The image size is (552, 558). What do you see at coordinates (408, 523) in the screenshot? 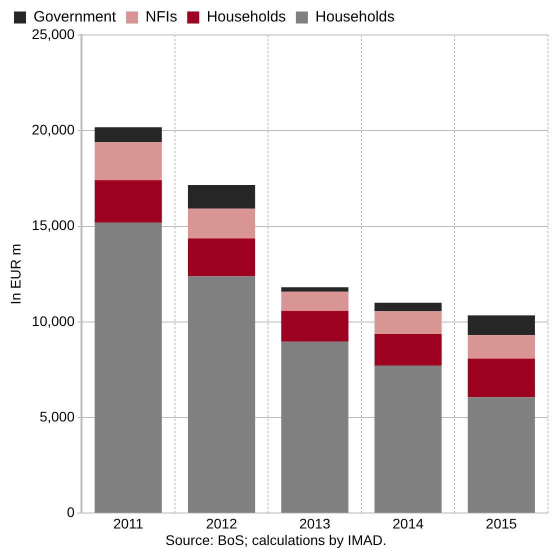
I see `x-tick-label: 2014` at bounding box center [408, 523].